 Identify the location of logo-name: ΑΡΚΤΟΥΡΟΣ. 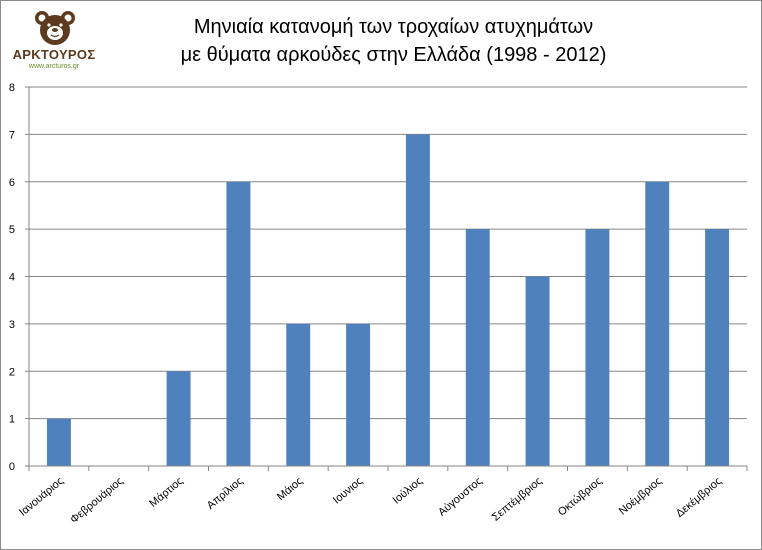
(54, 54).